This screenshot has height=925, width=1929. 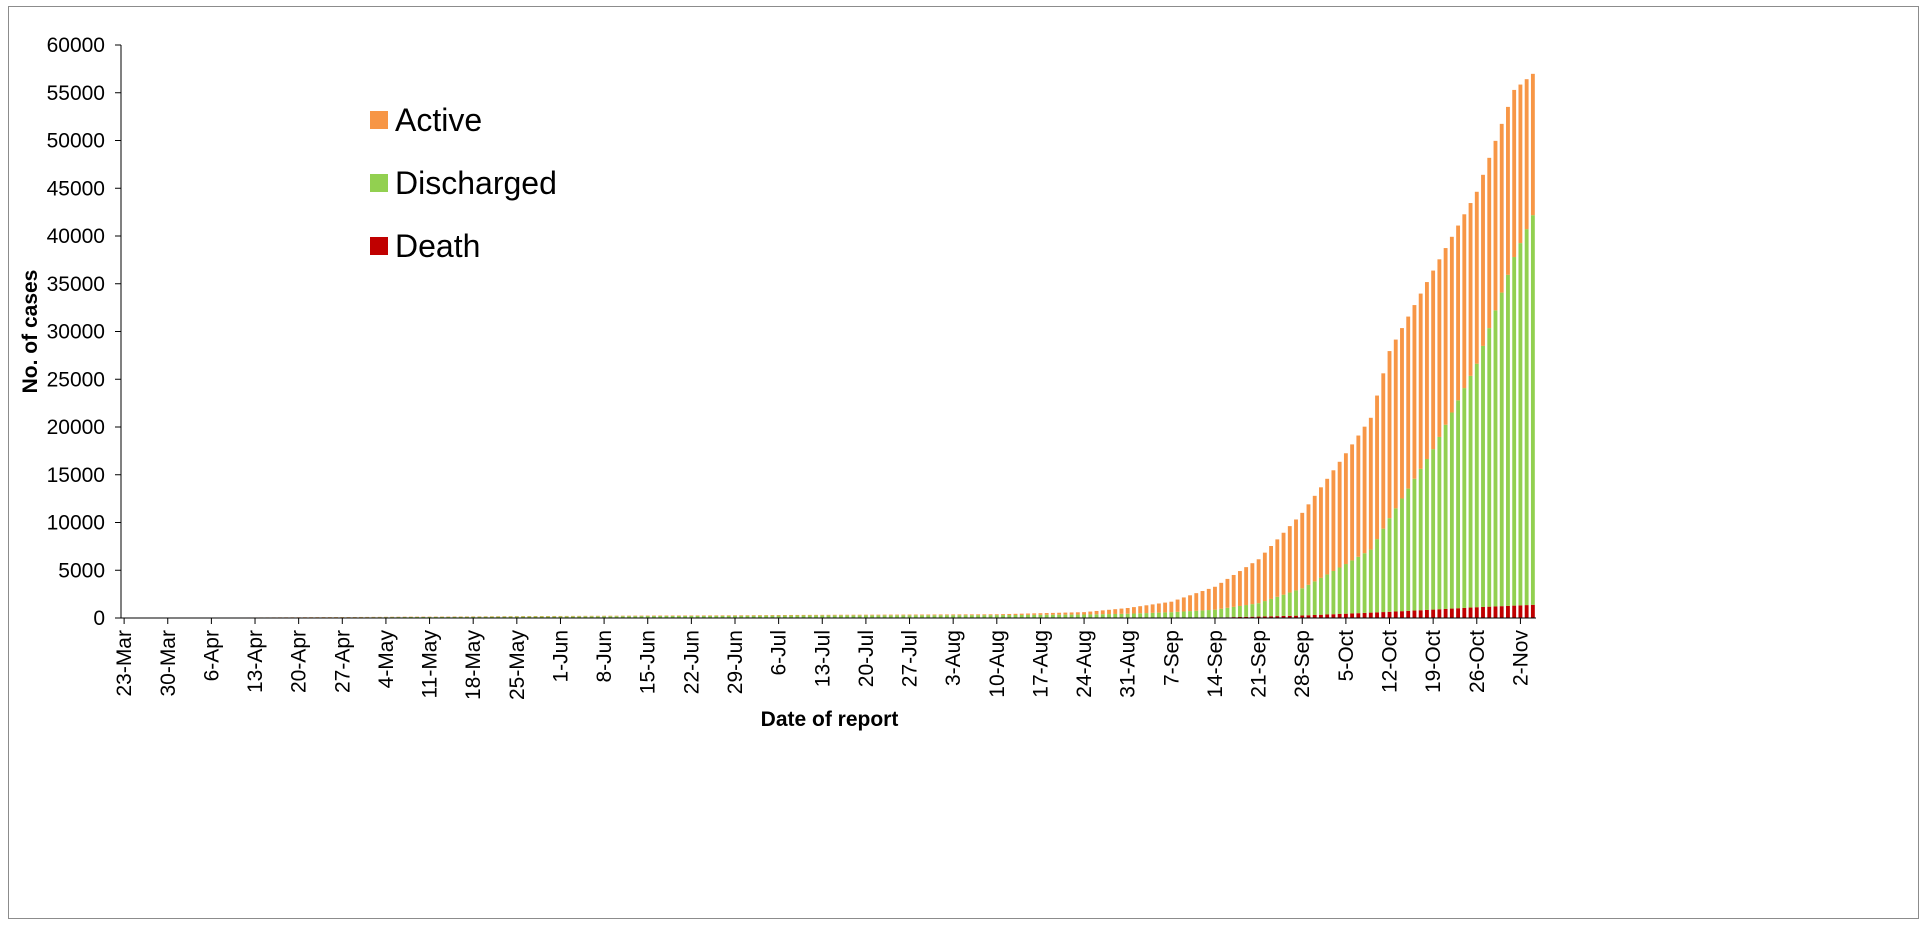 I want to click on legend: Active Discharged Death, so click(x=463, y=183).